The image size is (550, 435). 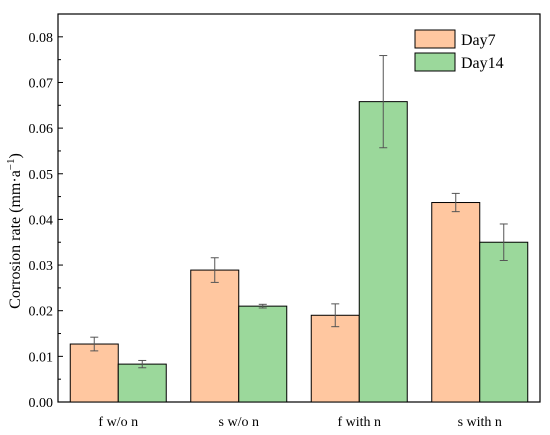 I want to click on y-axis-title-text: Corrosion rate (mm·a, so click(x=15, y=239).